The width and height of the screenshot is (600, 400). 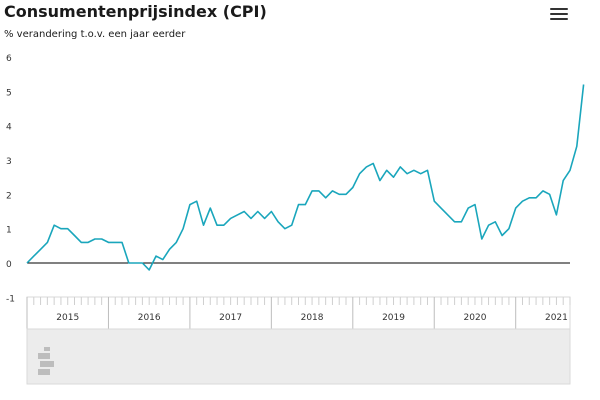 I want to click on y-tick-label: 4, so click(x=9, y=128).